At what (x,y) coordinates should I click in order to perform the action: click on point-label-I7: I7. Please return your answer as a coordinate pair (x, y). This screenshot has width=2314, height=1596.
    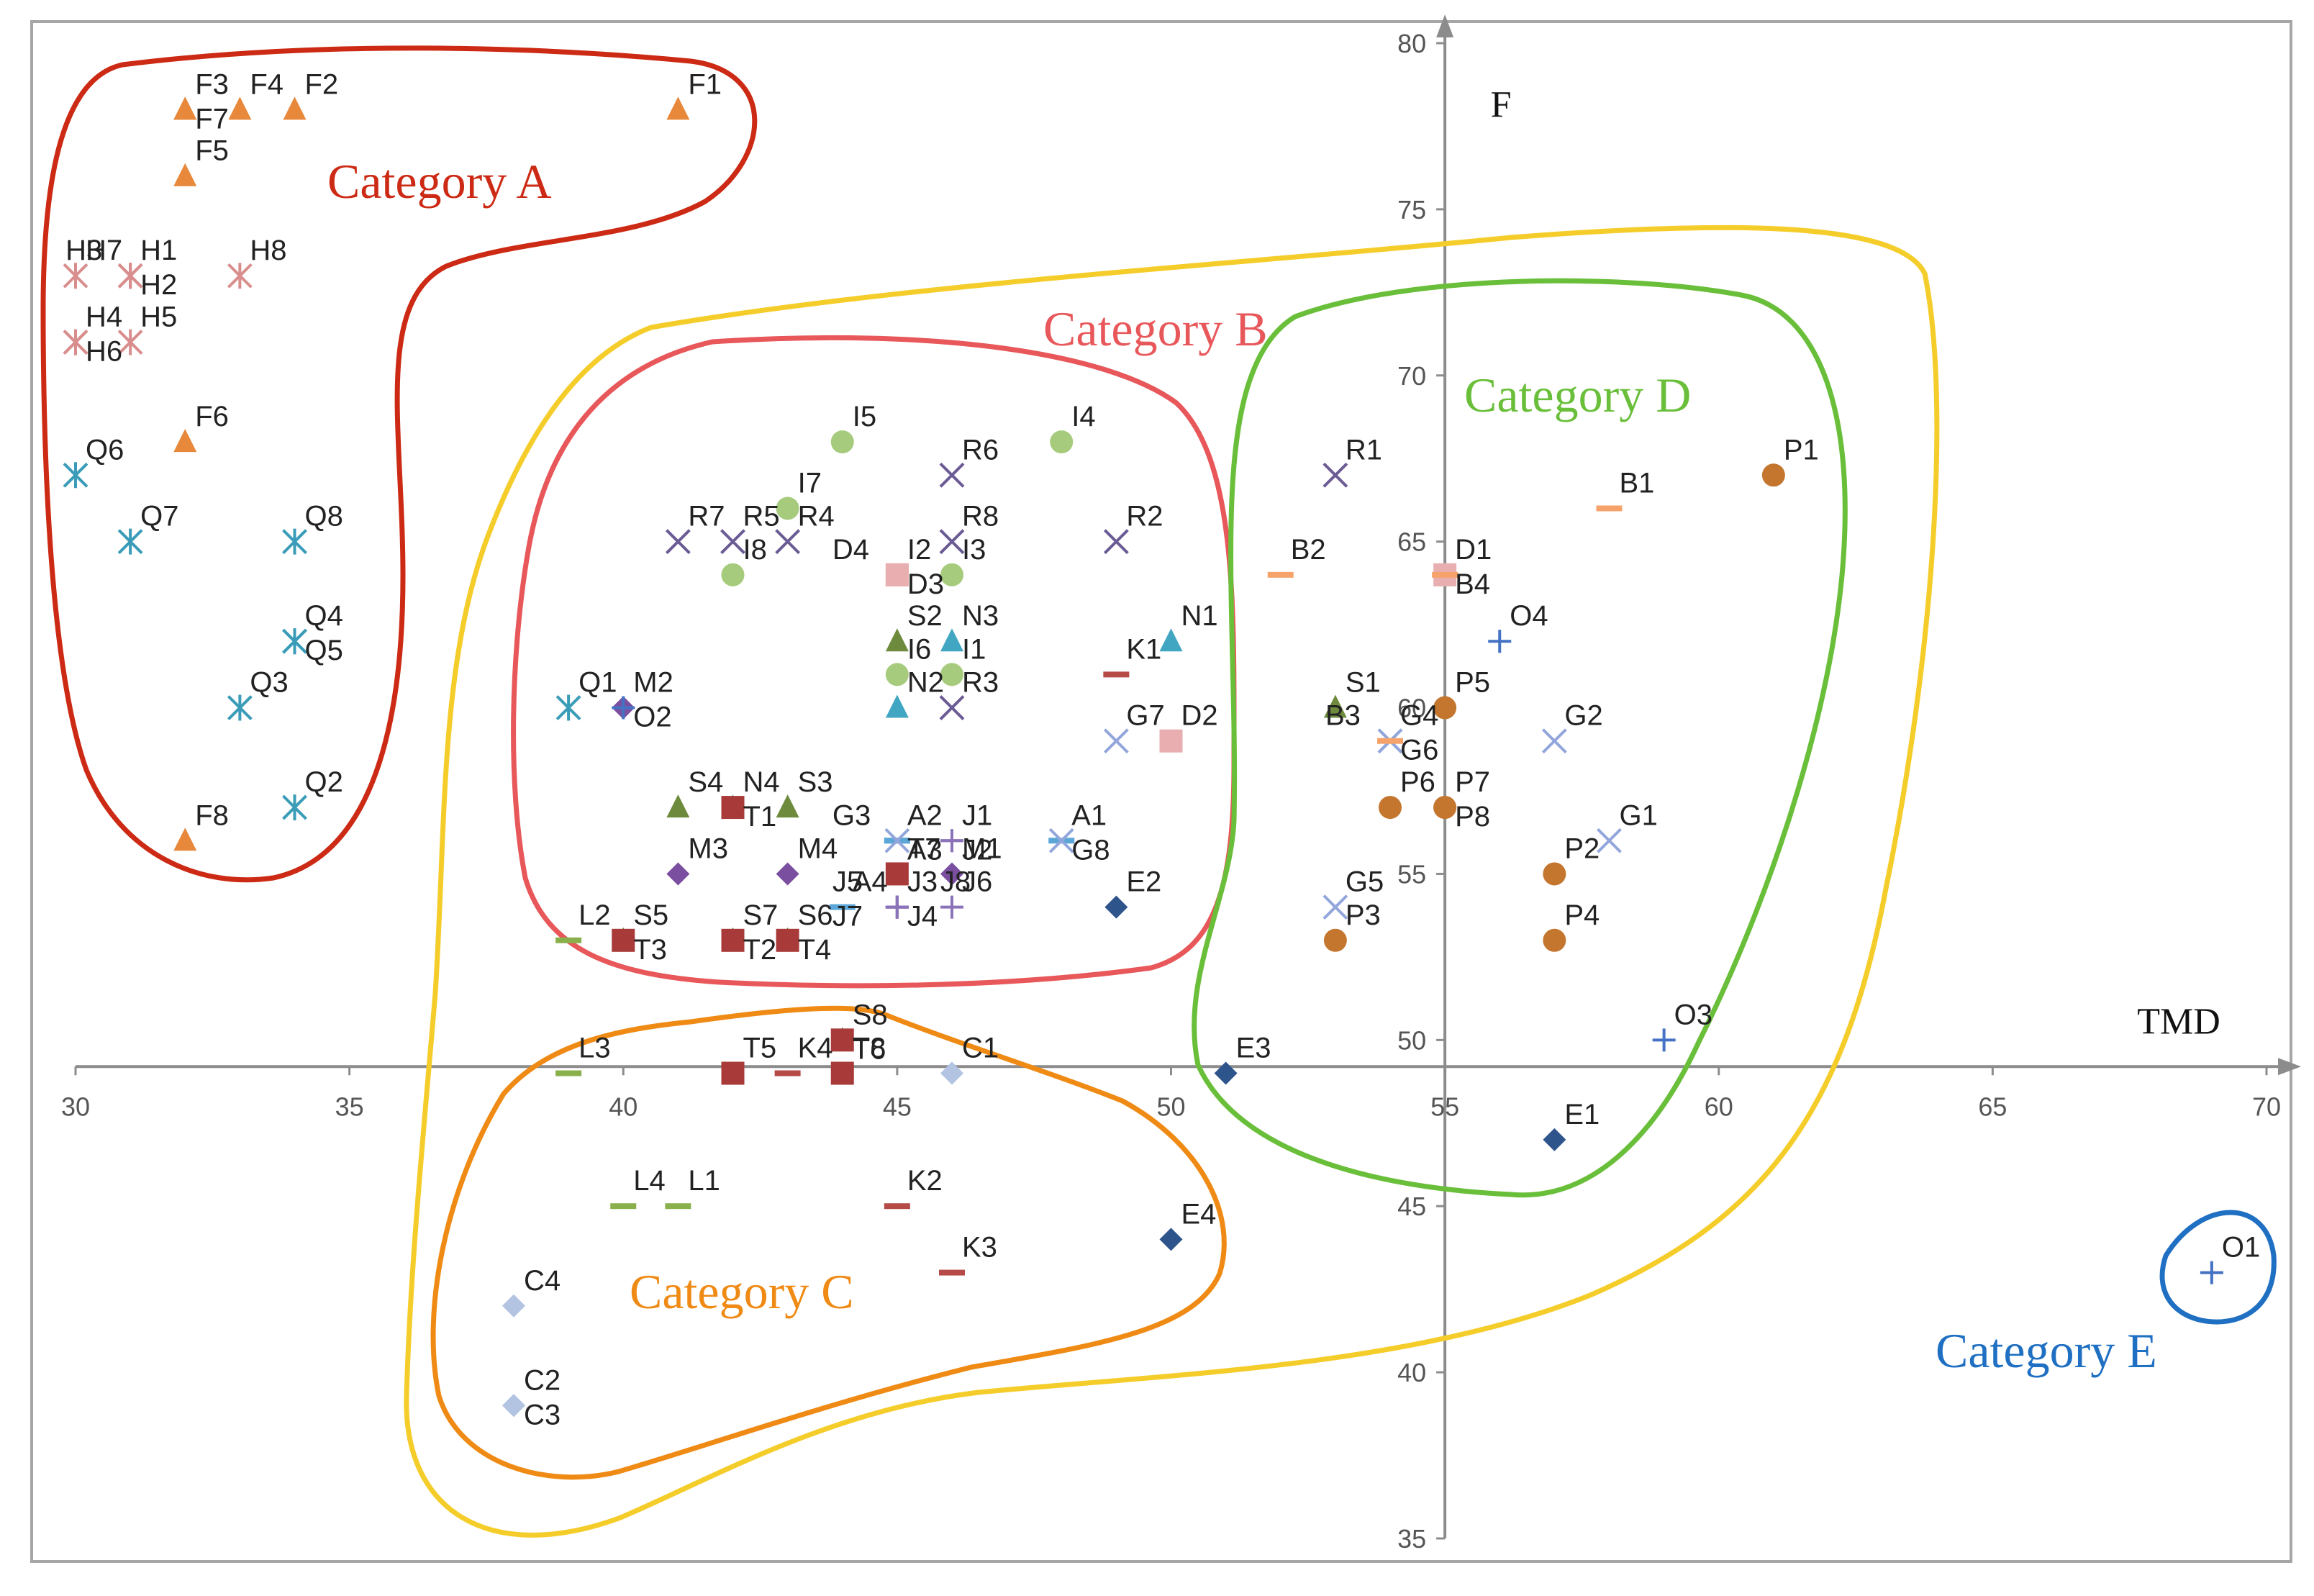
    Looking at the image, I should click on (810, 483).